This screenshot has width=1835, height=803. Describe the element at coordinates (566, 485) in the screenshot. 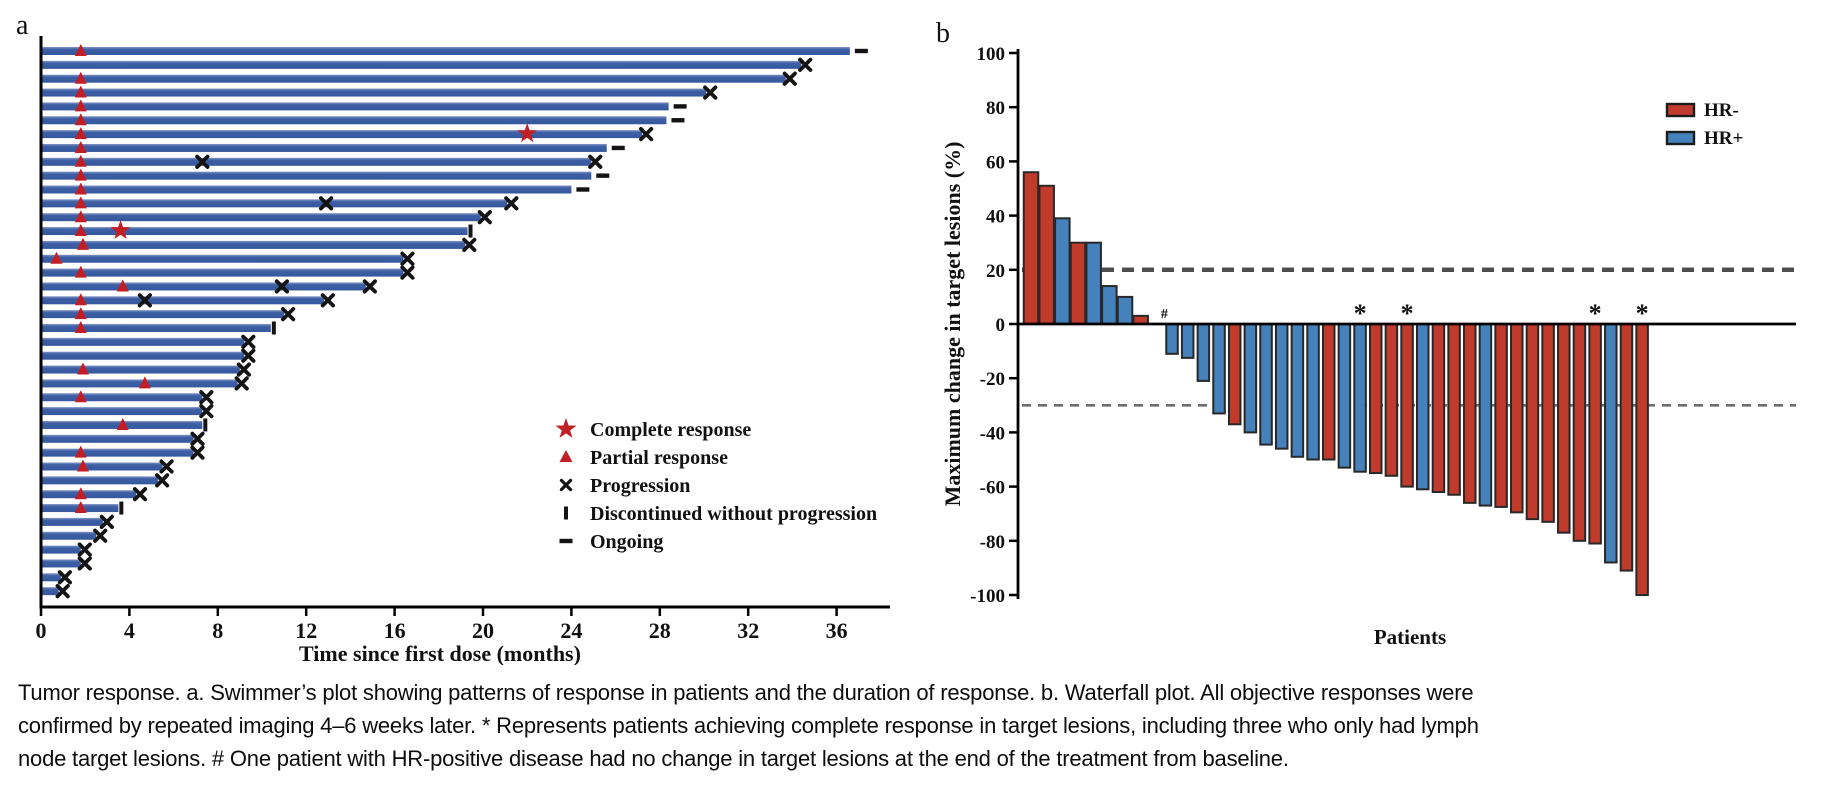

I see `cross-icon` at that location.